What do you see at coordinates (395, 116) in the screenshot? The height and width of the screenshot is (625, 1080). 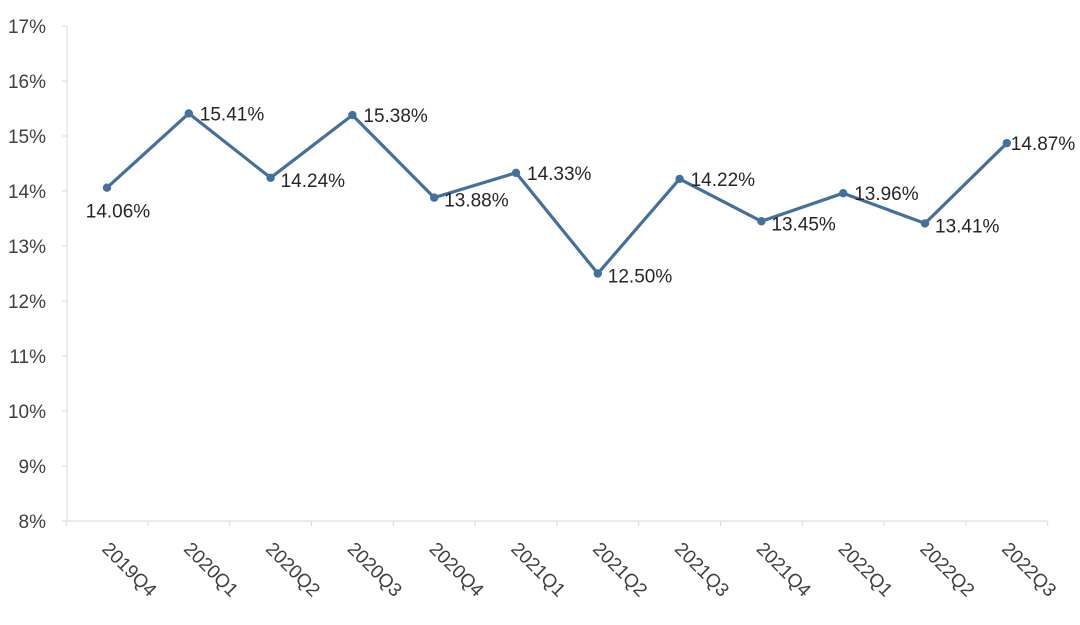 I see `data-label: 15.38%` at bounding box center [395, 116].